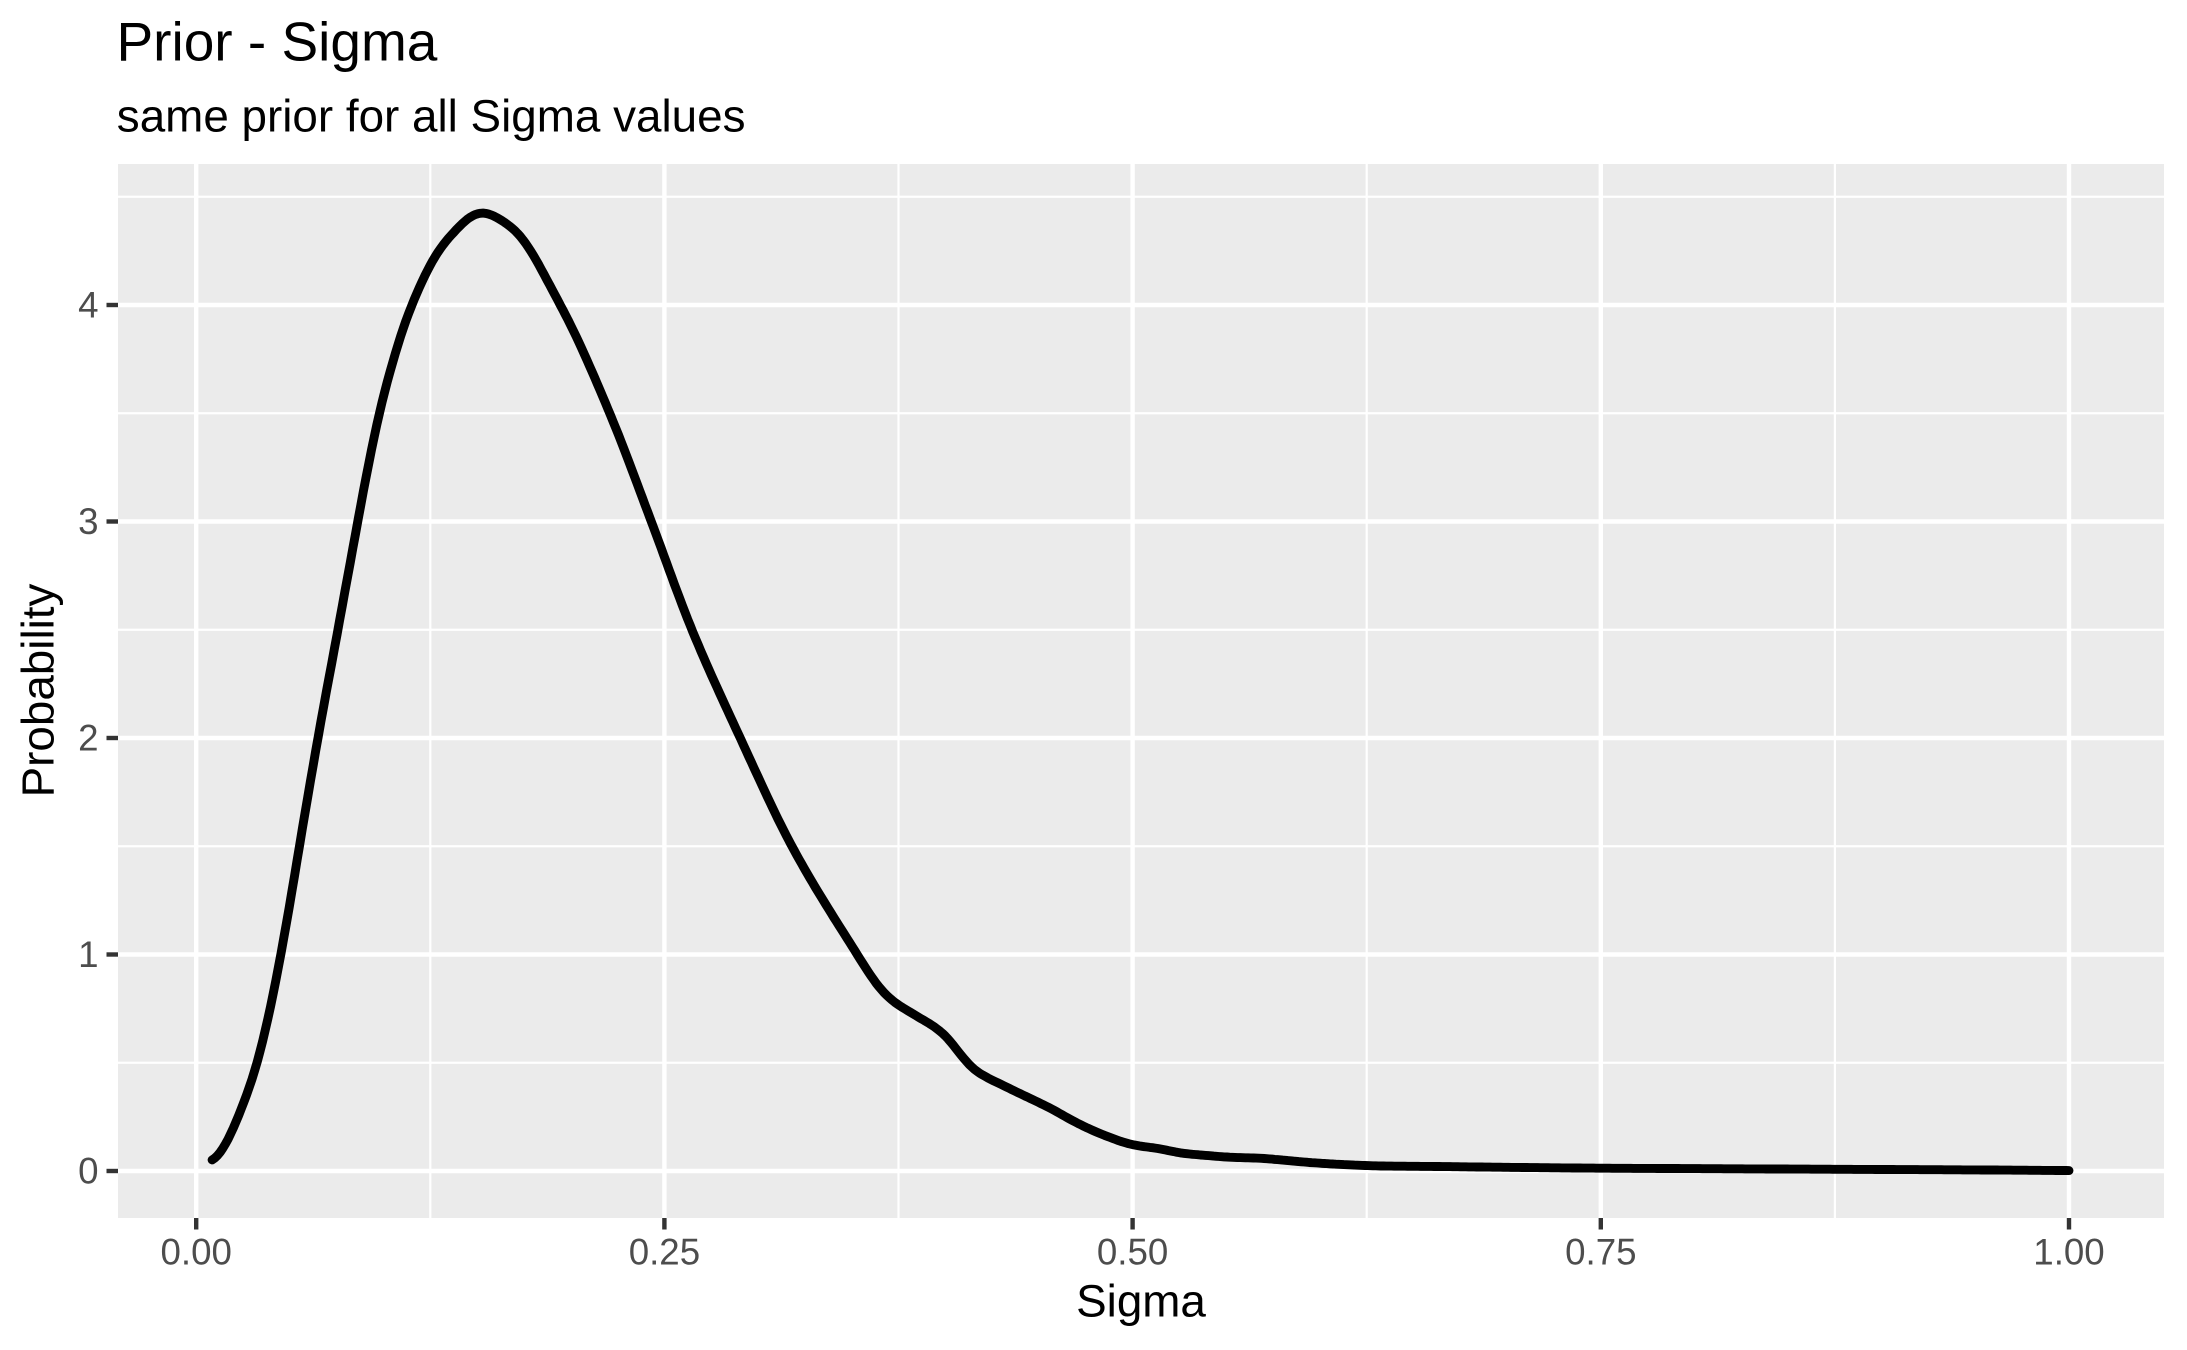  Describe the element at coordinates (431, 115) in the screenshot. I see `svg-text:same prior for all Sigma value: same prior for all Sigma values` at that location.